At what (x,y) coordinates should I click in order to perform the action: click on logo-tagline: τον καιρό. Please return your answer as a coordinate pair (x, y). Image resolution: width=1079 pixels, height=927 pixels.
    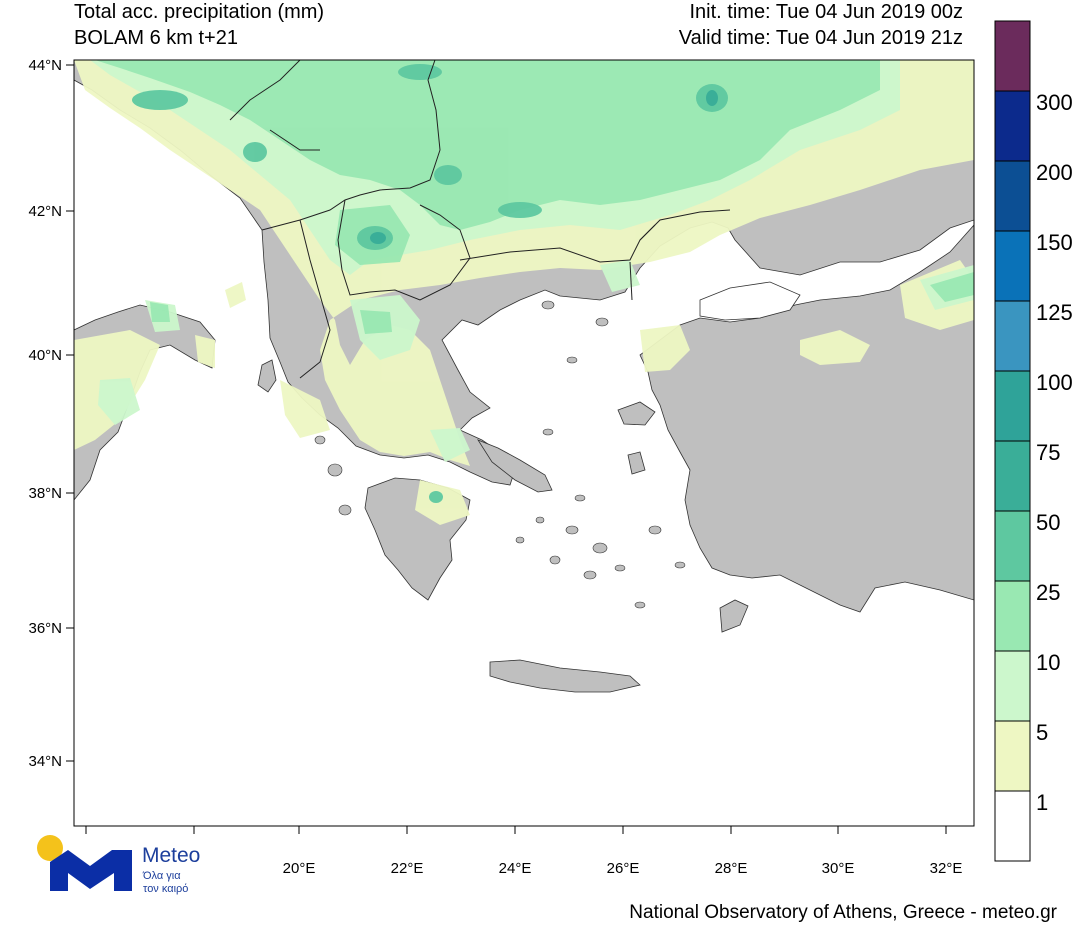
    Looking at the image, I should click on (166, 889).